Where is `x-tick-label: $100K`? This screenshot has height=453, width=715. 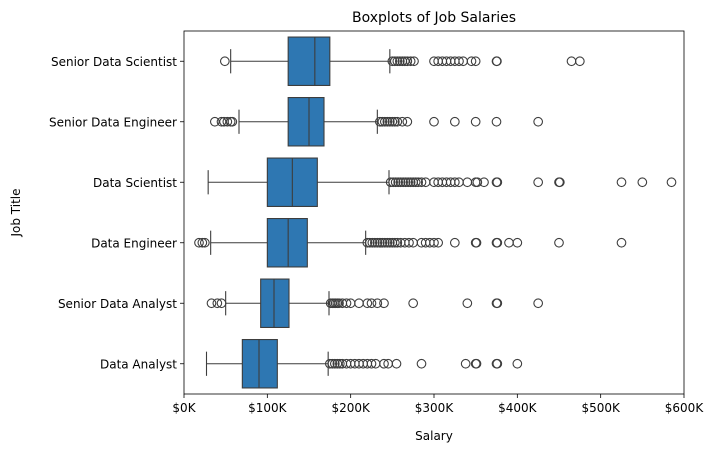 x-tick-label: $100K is located at coordinates (268, 408).